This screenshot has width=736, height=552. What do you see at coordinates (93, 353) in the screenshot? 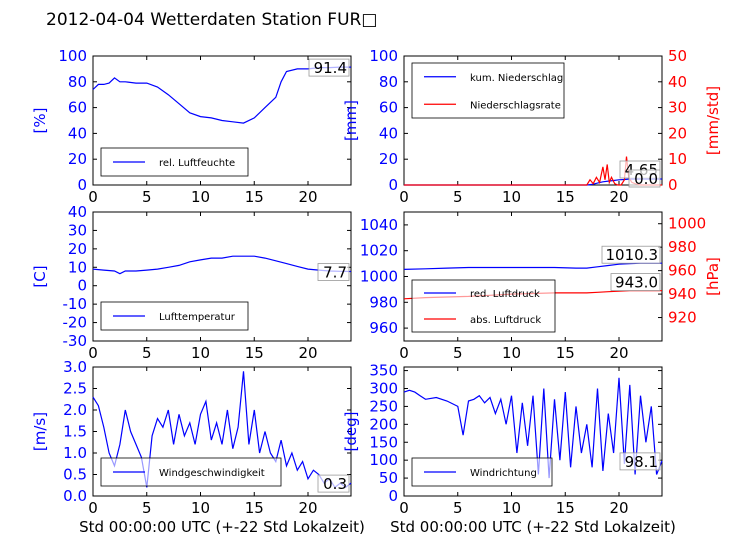
I see `temperature-xtick-label: 0` at bounding box center [93, 353].